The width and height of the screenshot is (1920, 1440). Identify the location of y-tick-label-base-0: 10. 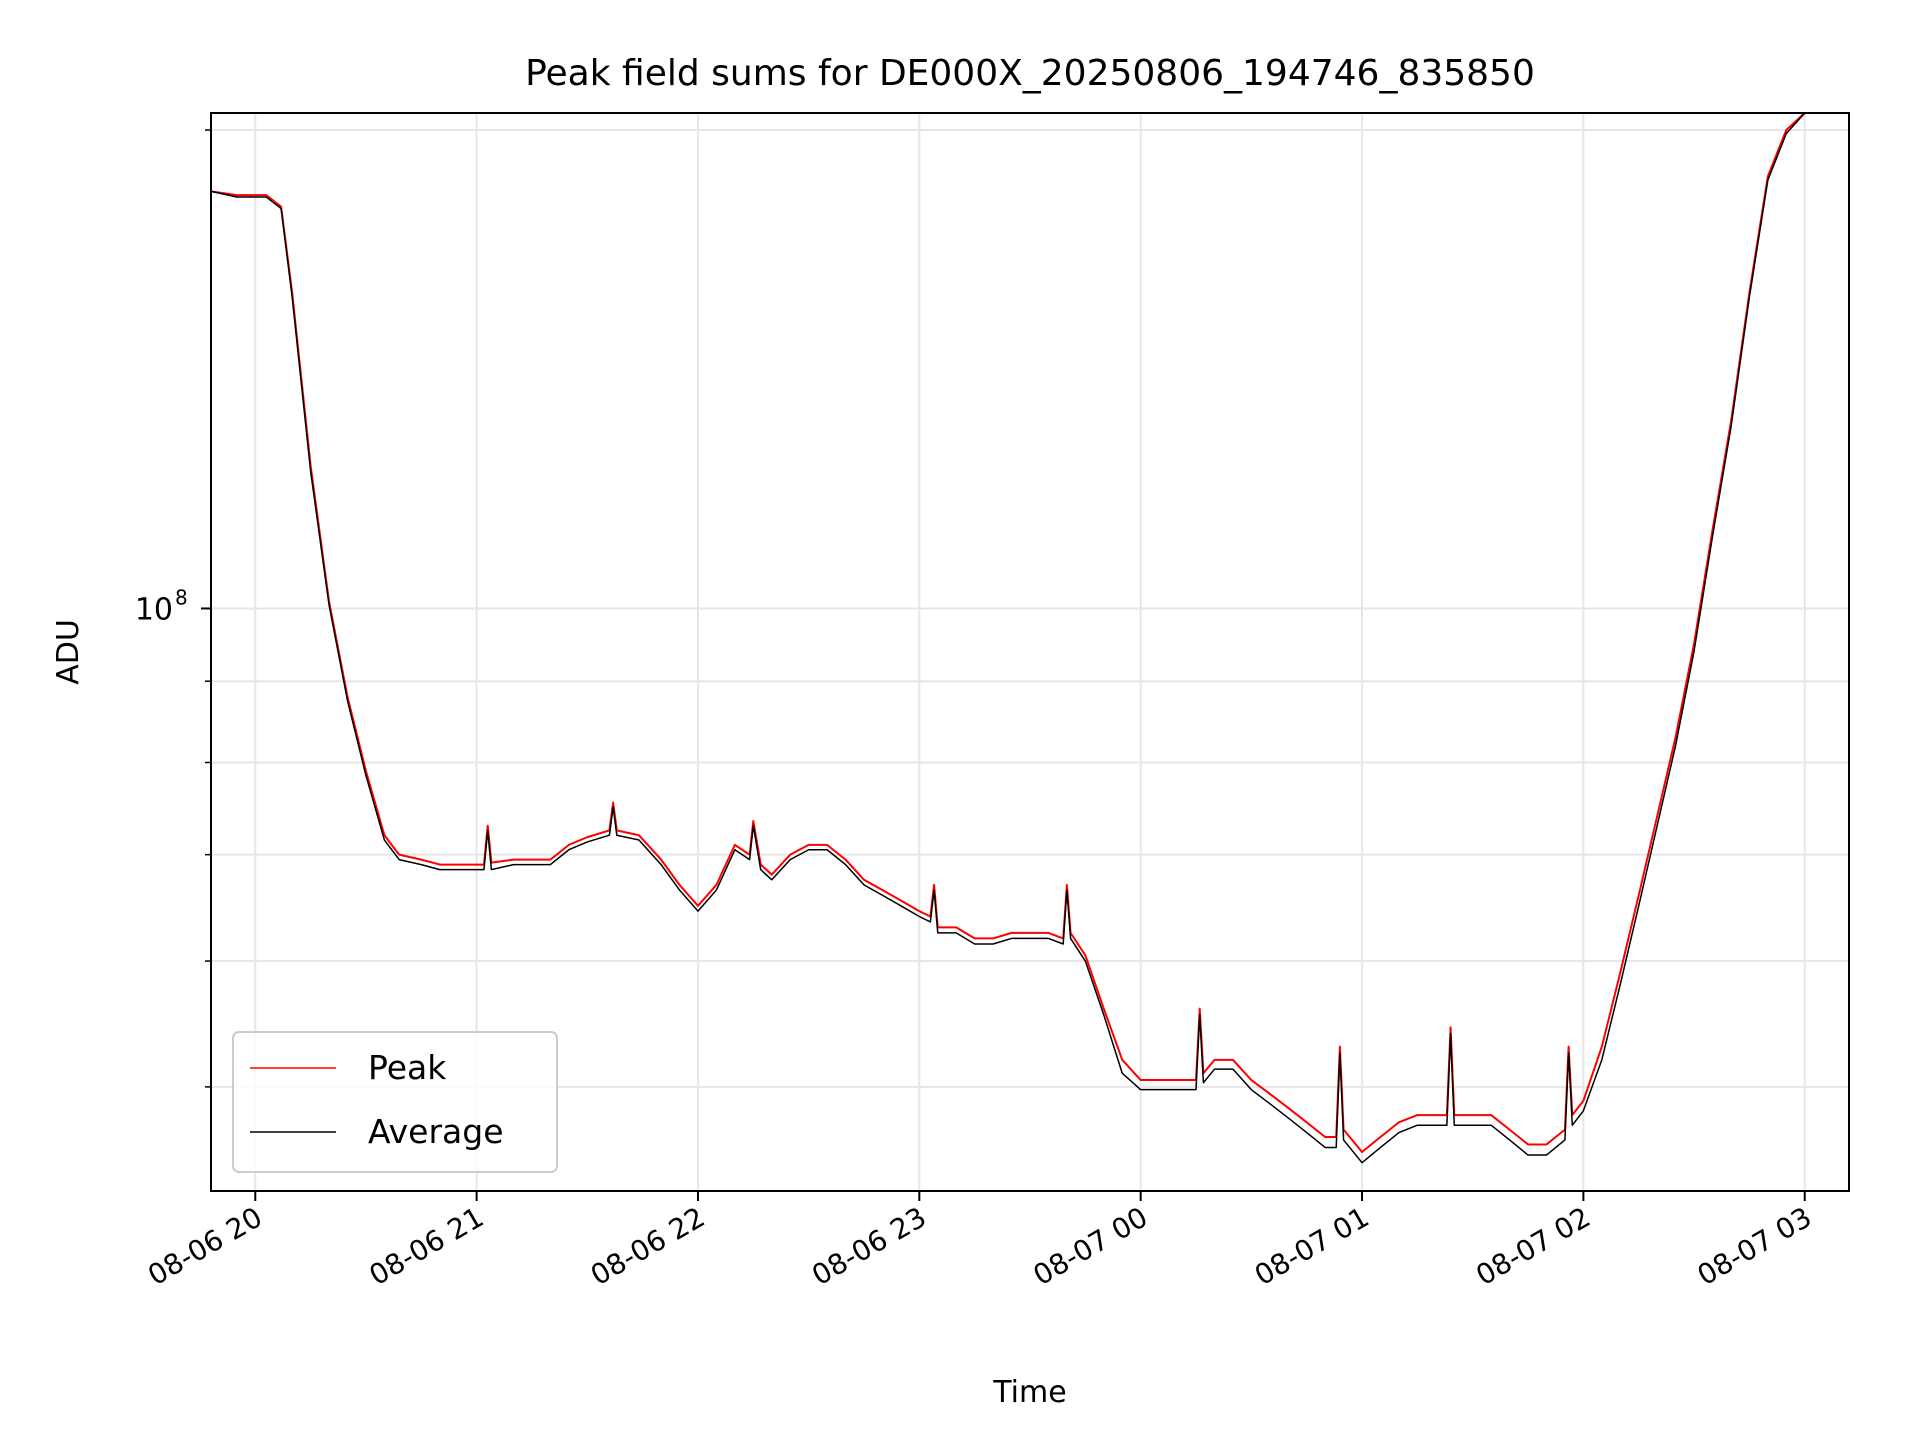
(154, 609).